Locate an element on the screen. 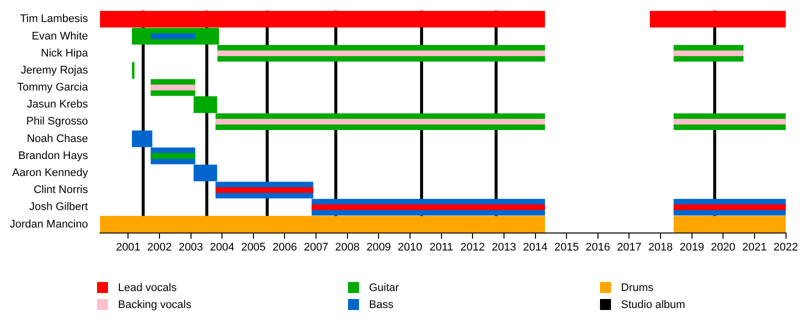  legend-label: Guitar is located at coordinates (384, 288).